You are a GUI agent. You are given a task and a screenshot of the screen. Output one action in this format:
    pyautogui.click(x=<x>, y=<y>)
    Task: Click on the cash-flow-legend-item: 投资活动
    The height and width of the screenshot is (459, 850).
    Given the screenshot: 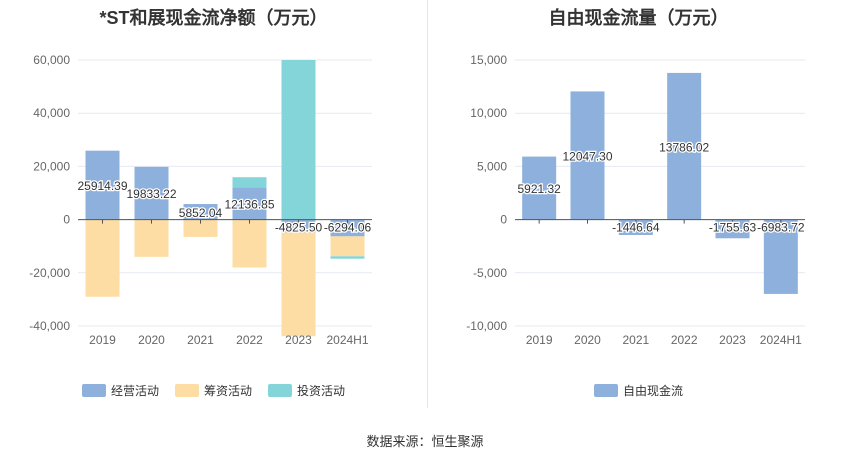 What is the action you would take?
    pyautogui.click(x=306, y=390)
    